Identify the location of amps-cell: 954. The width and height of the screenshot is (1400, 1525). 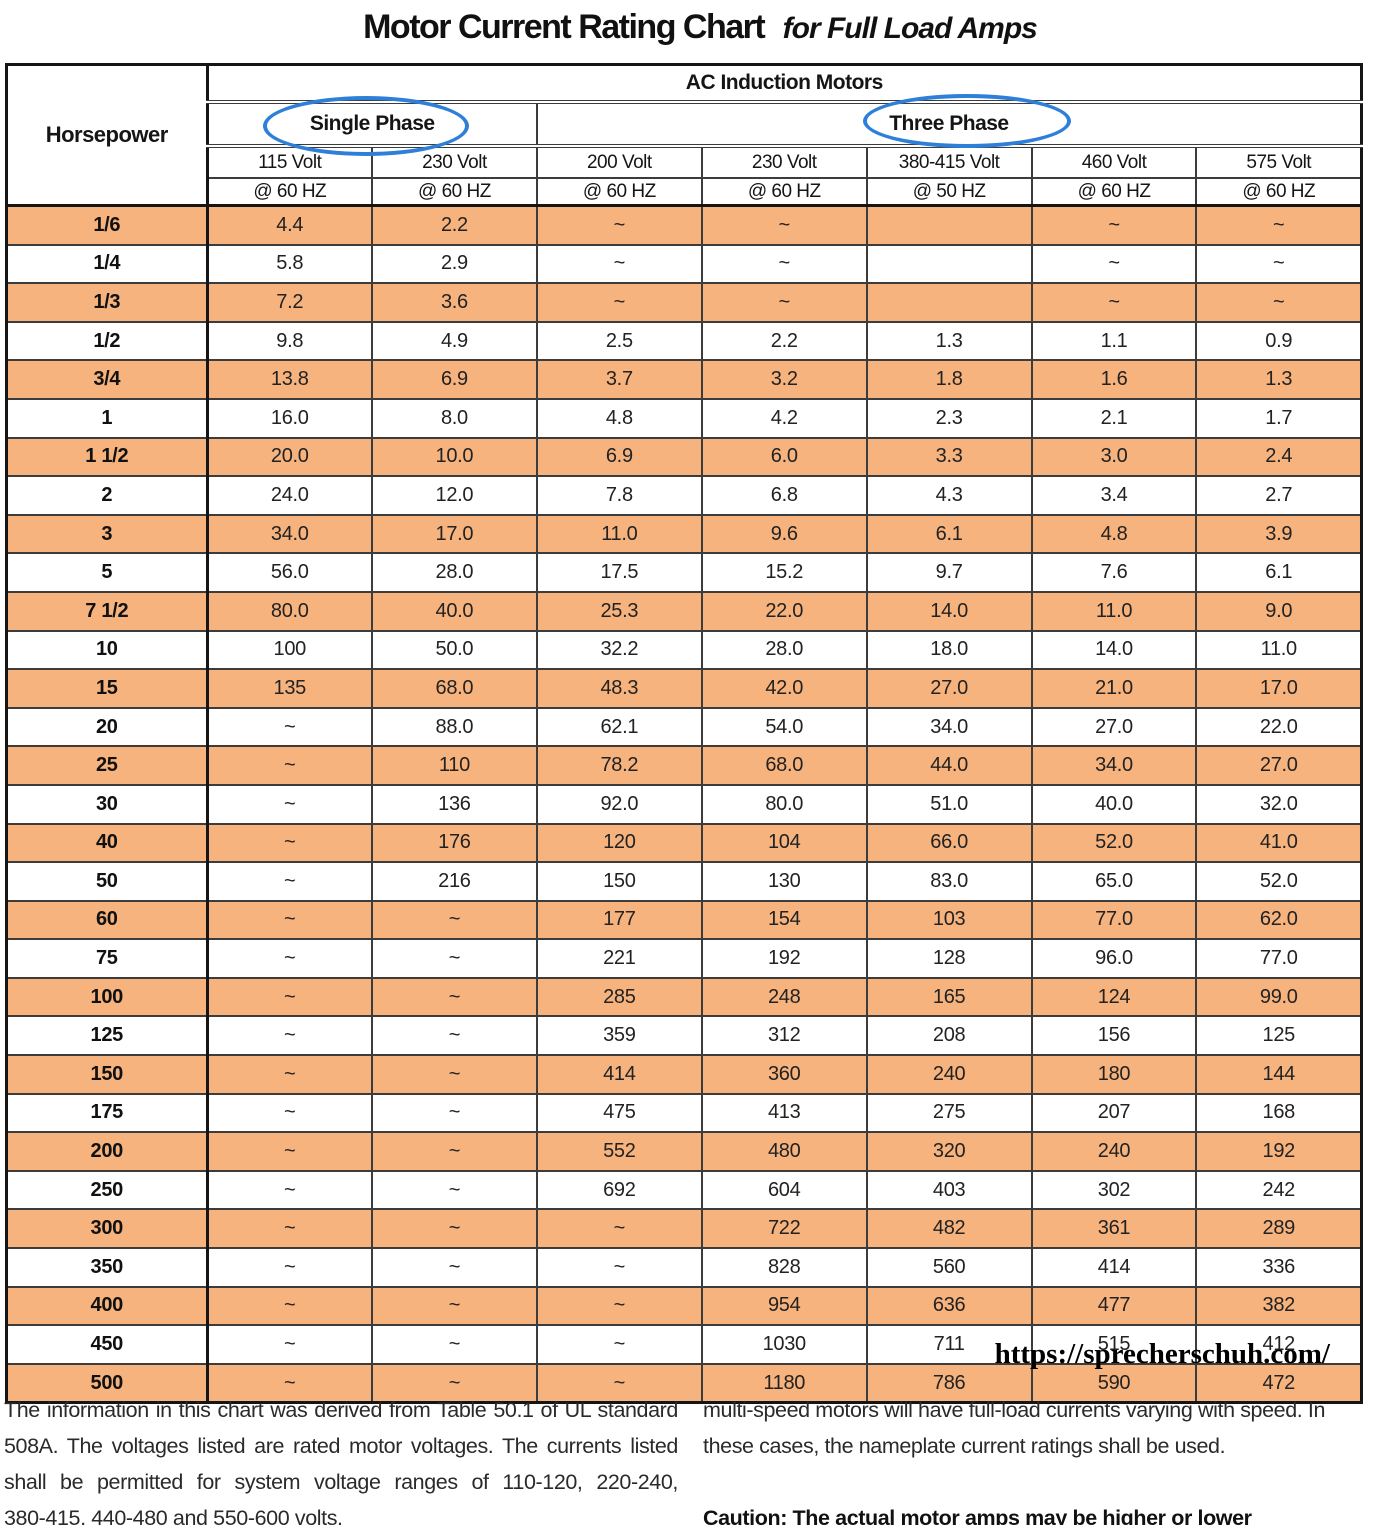
(784, 1306).